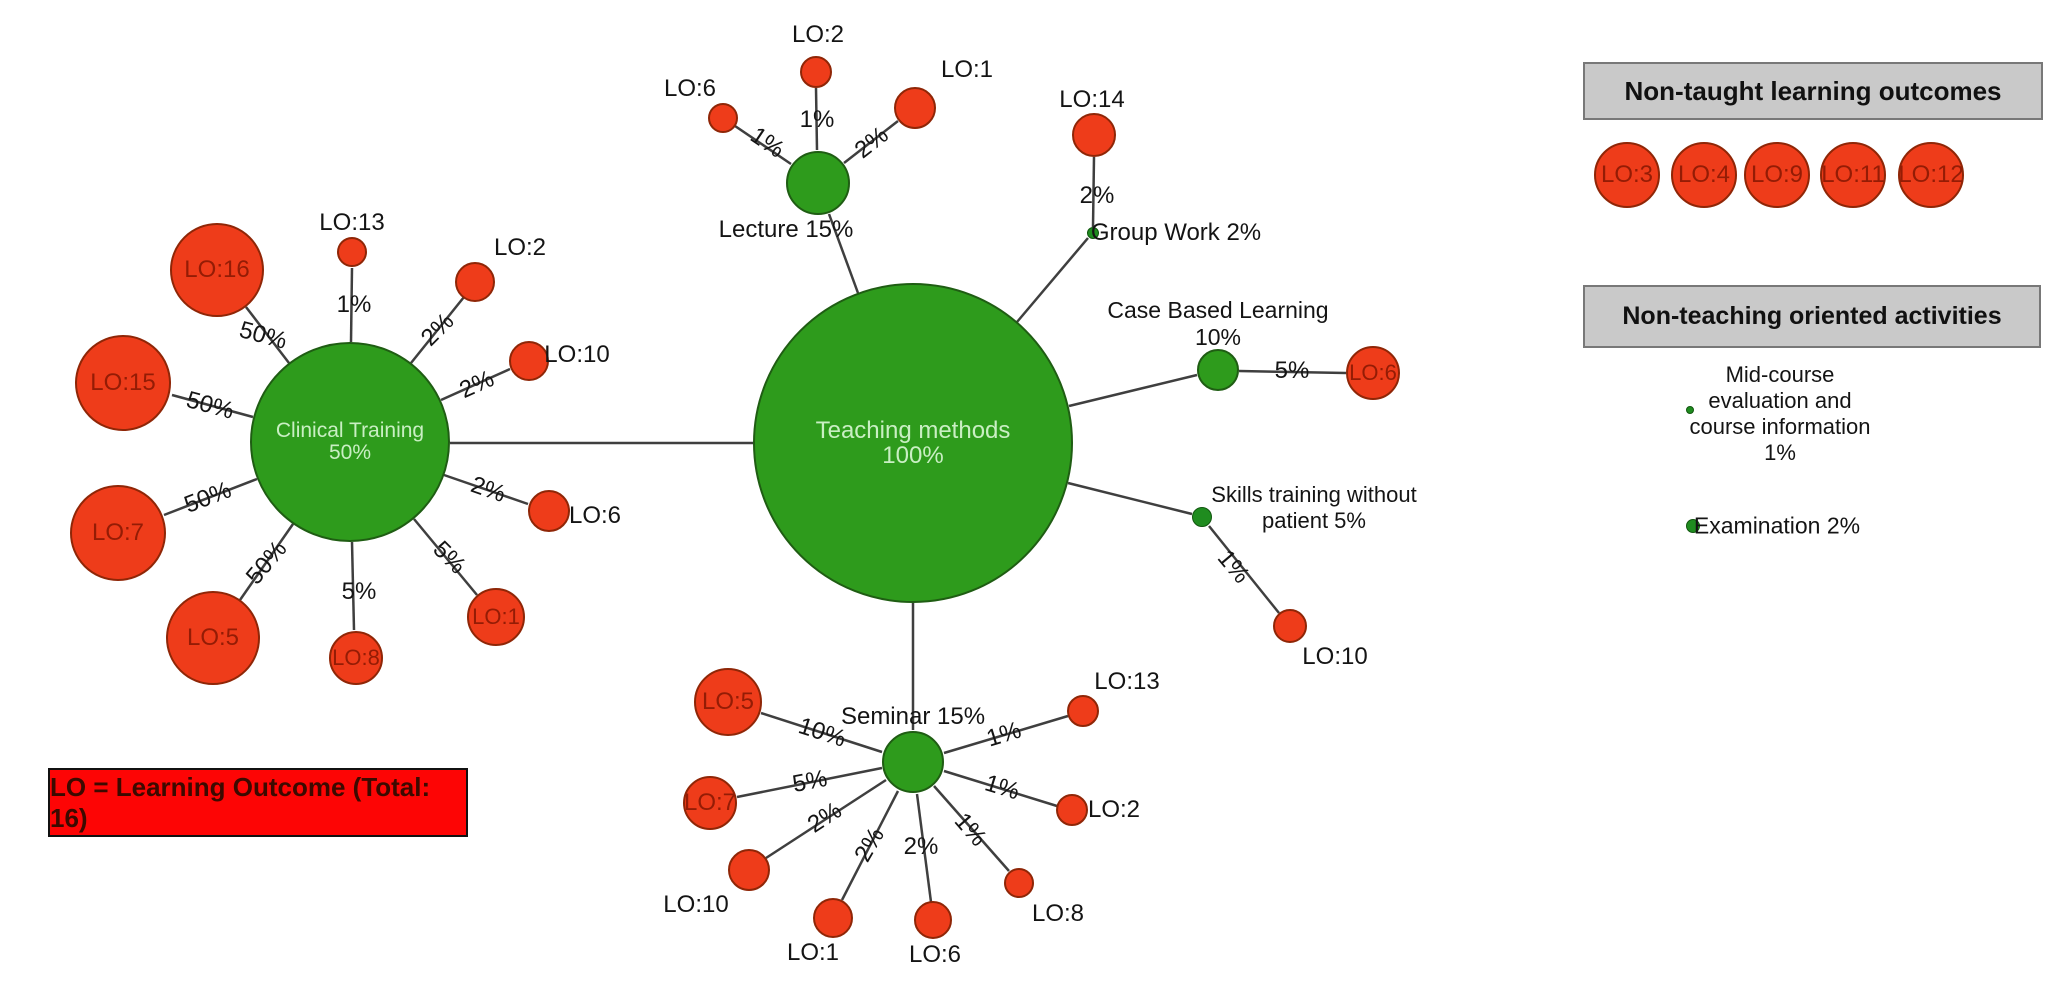  Describe the element at coordinates (710, 803) in the screenshot. I see `lo7-seminar-circle: LO:7` at that location.